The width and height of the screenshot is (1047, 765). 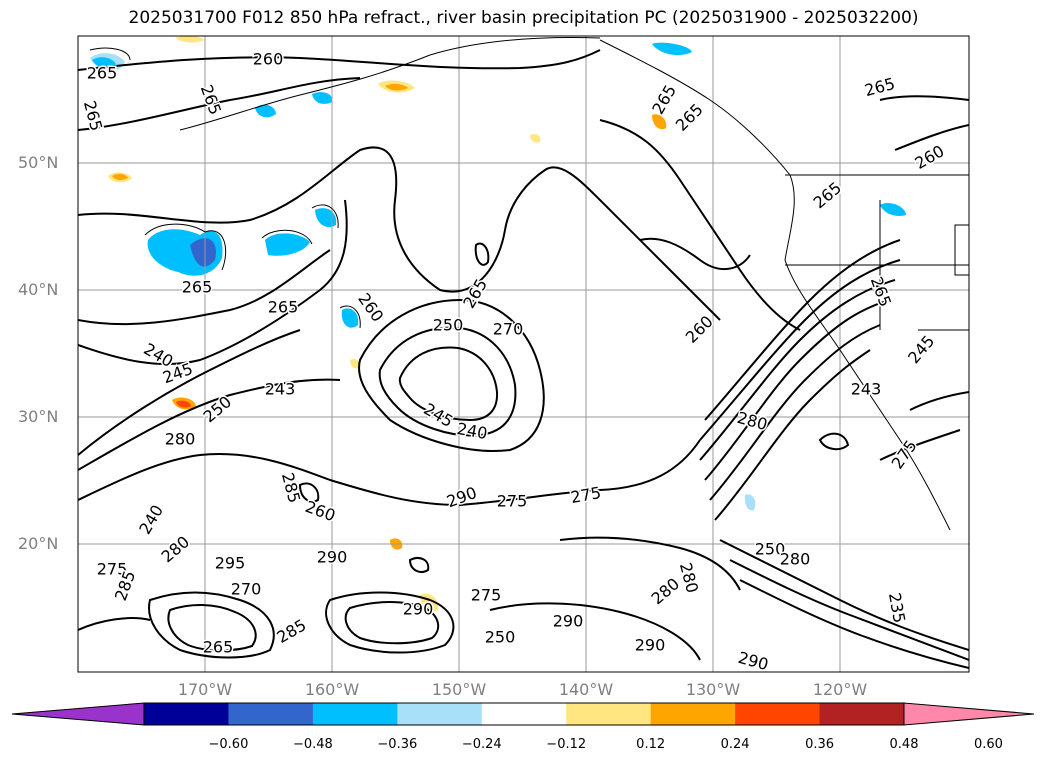 I want to click on lon-label-150w: 150°W, so click(x=459, y=689).